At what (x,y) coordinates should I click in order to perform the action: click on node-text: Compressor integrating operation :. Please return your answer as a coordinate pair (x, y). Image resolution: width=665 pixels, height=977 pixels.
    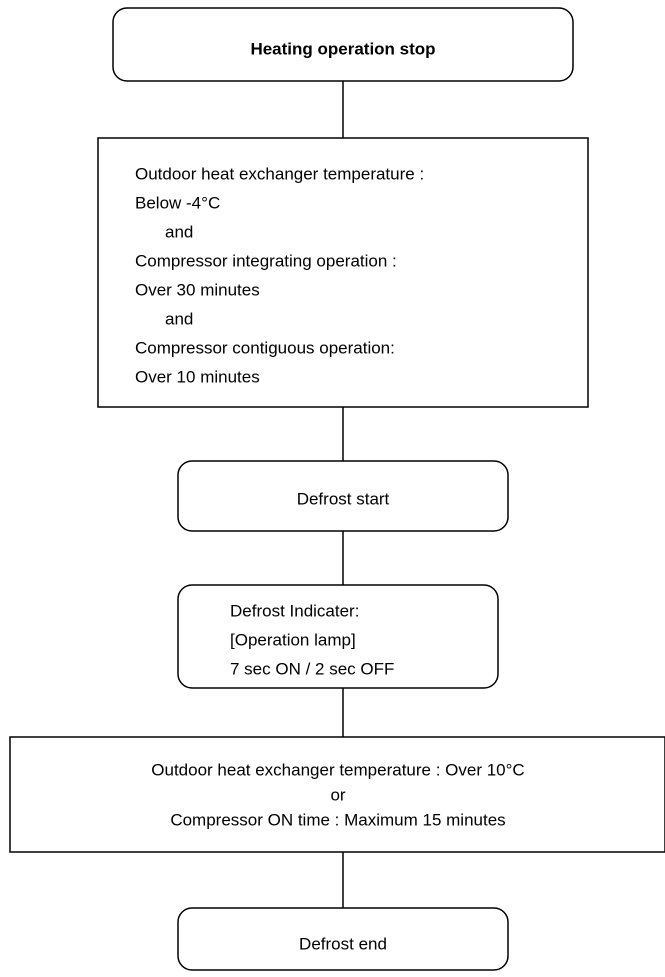
    Looking at the image, I should click on (266, 260).